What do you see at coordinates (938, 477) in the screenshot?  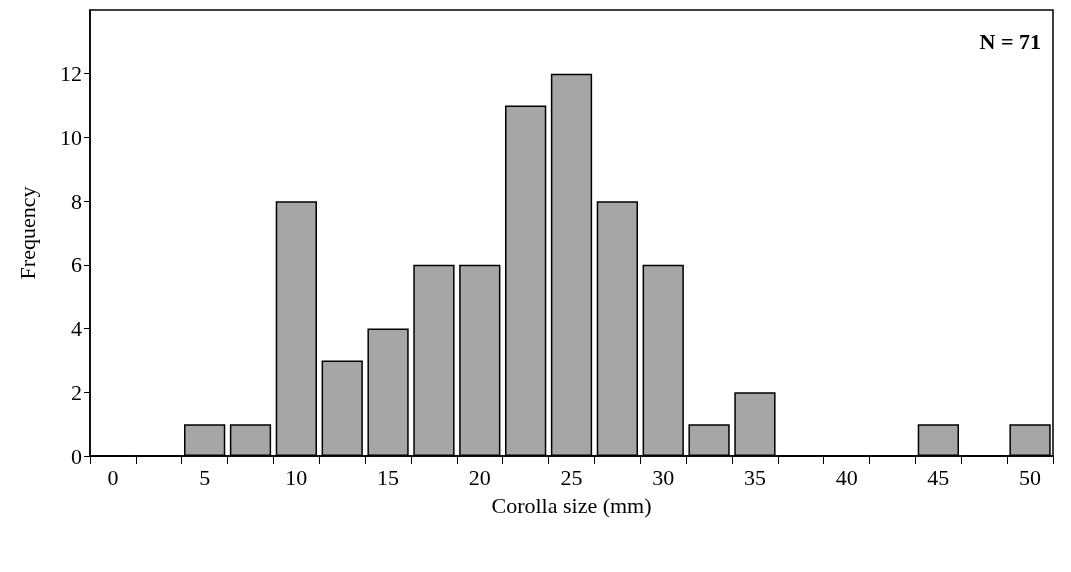 I see `x-tick-label: 45` at bounding box center [938, 477].